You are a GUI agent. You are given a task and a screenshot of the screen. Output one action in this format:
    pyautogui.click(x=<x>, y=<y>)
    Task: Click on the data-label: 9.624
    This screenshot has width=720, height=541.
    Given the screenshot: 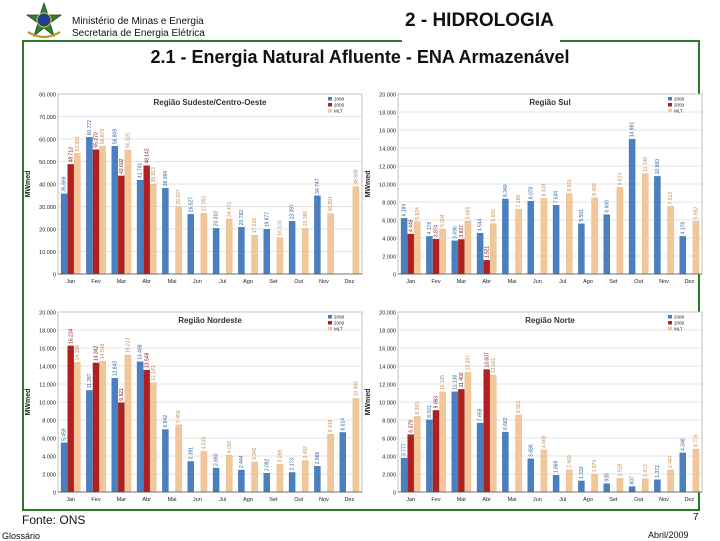 What is the action you would take?
    pyautogui.click(x=621, y=179)
    